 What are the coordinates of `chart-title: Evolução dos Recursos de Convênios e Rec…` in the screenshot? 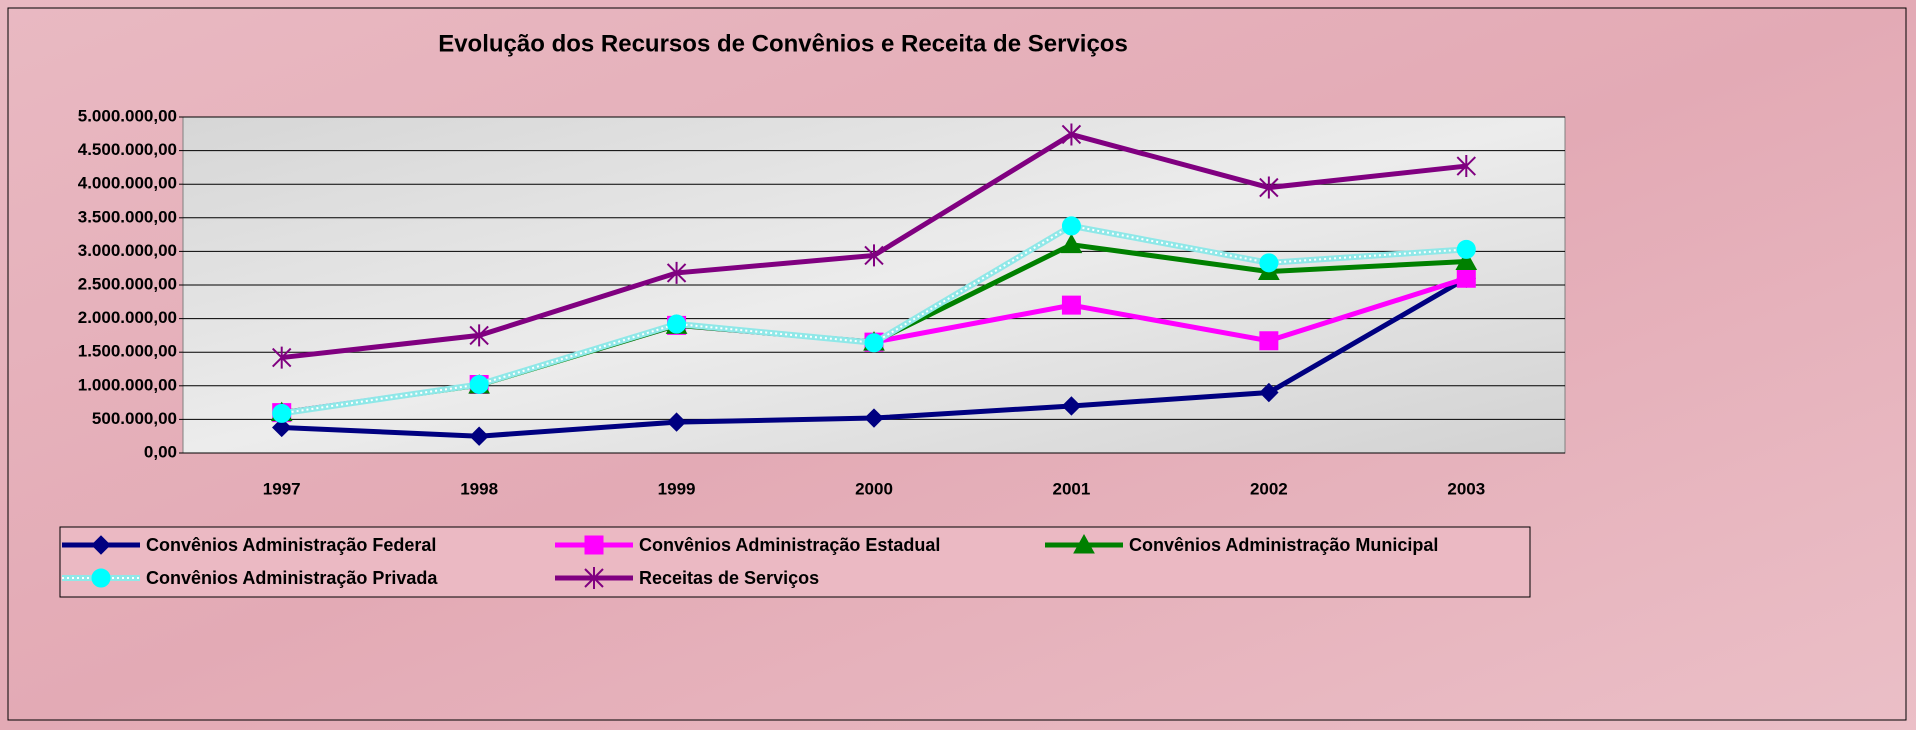 It's located at (783, 43).